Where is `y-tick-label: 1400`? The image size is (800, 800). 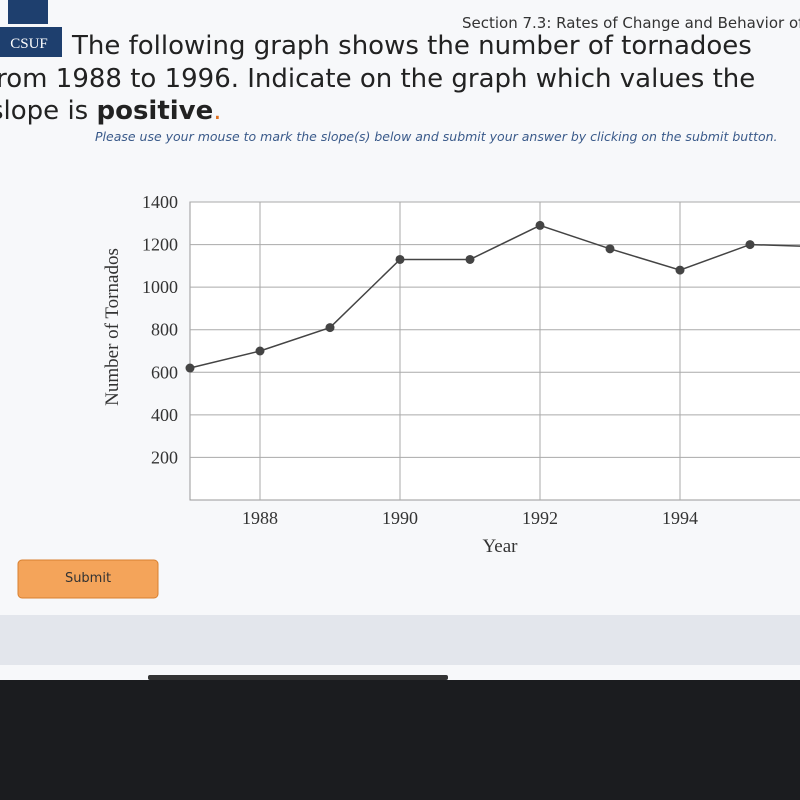
y-tick-label: 1400 is located at coordinates (160, 202).